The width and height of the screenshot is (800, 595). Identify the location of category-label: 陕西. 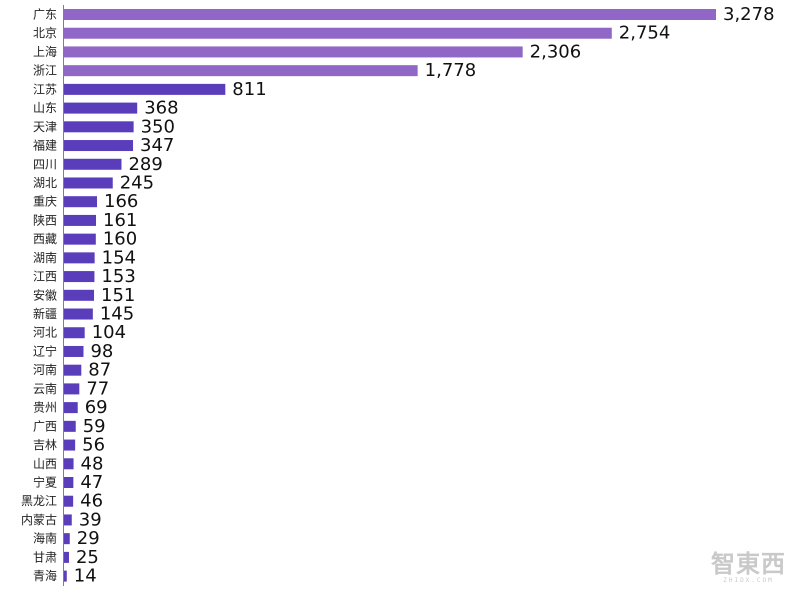
(45, 219).